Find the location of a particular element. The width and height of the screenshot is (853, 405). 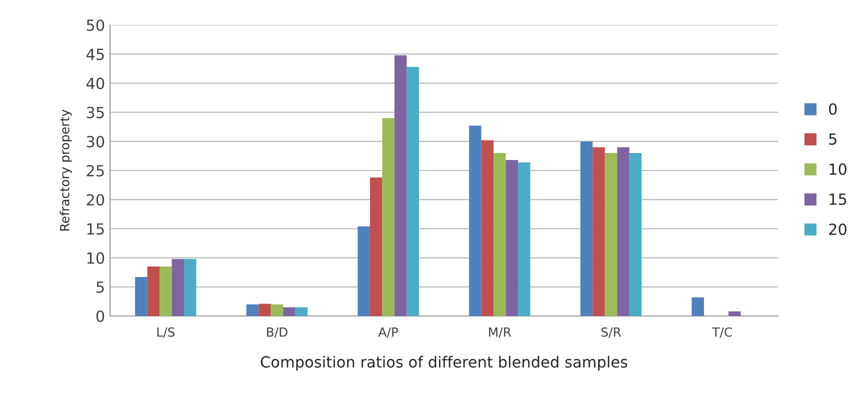

y-tick-label: 5 is located at coordinates (100, 287).